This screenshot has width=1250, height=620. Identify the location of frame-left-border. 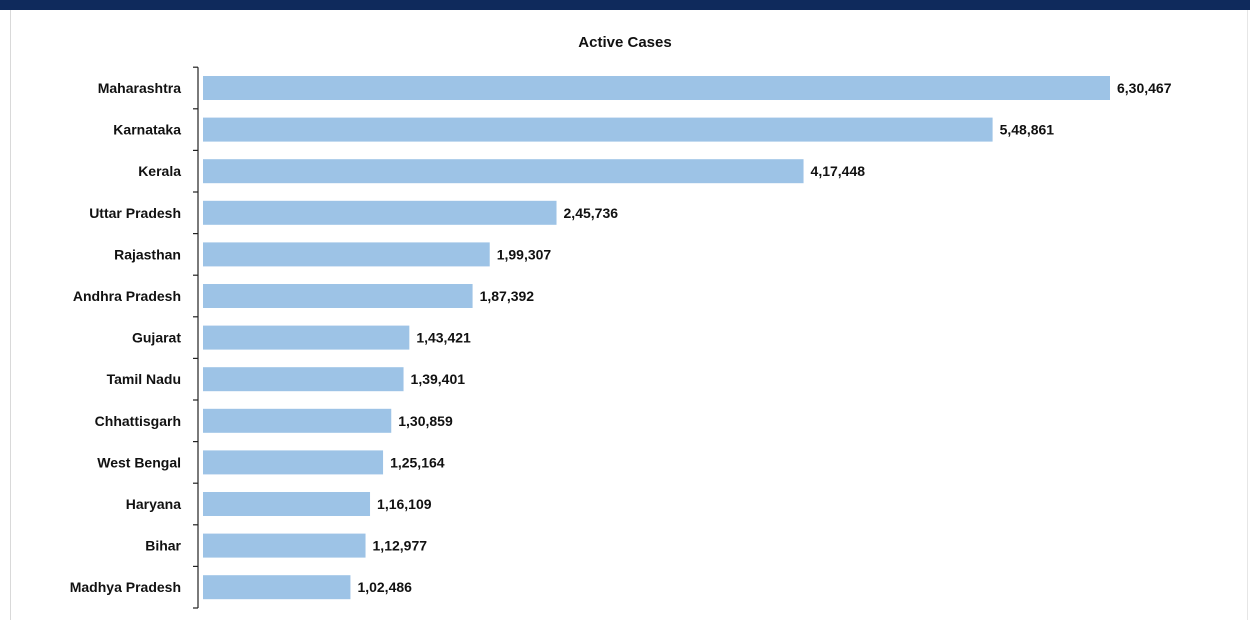
(10, 315).